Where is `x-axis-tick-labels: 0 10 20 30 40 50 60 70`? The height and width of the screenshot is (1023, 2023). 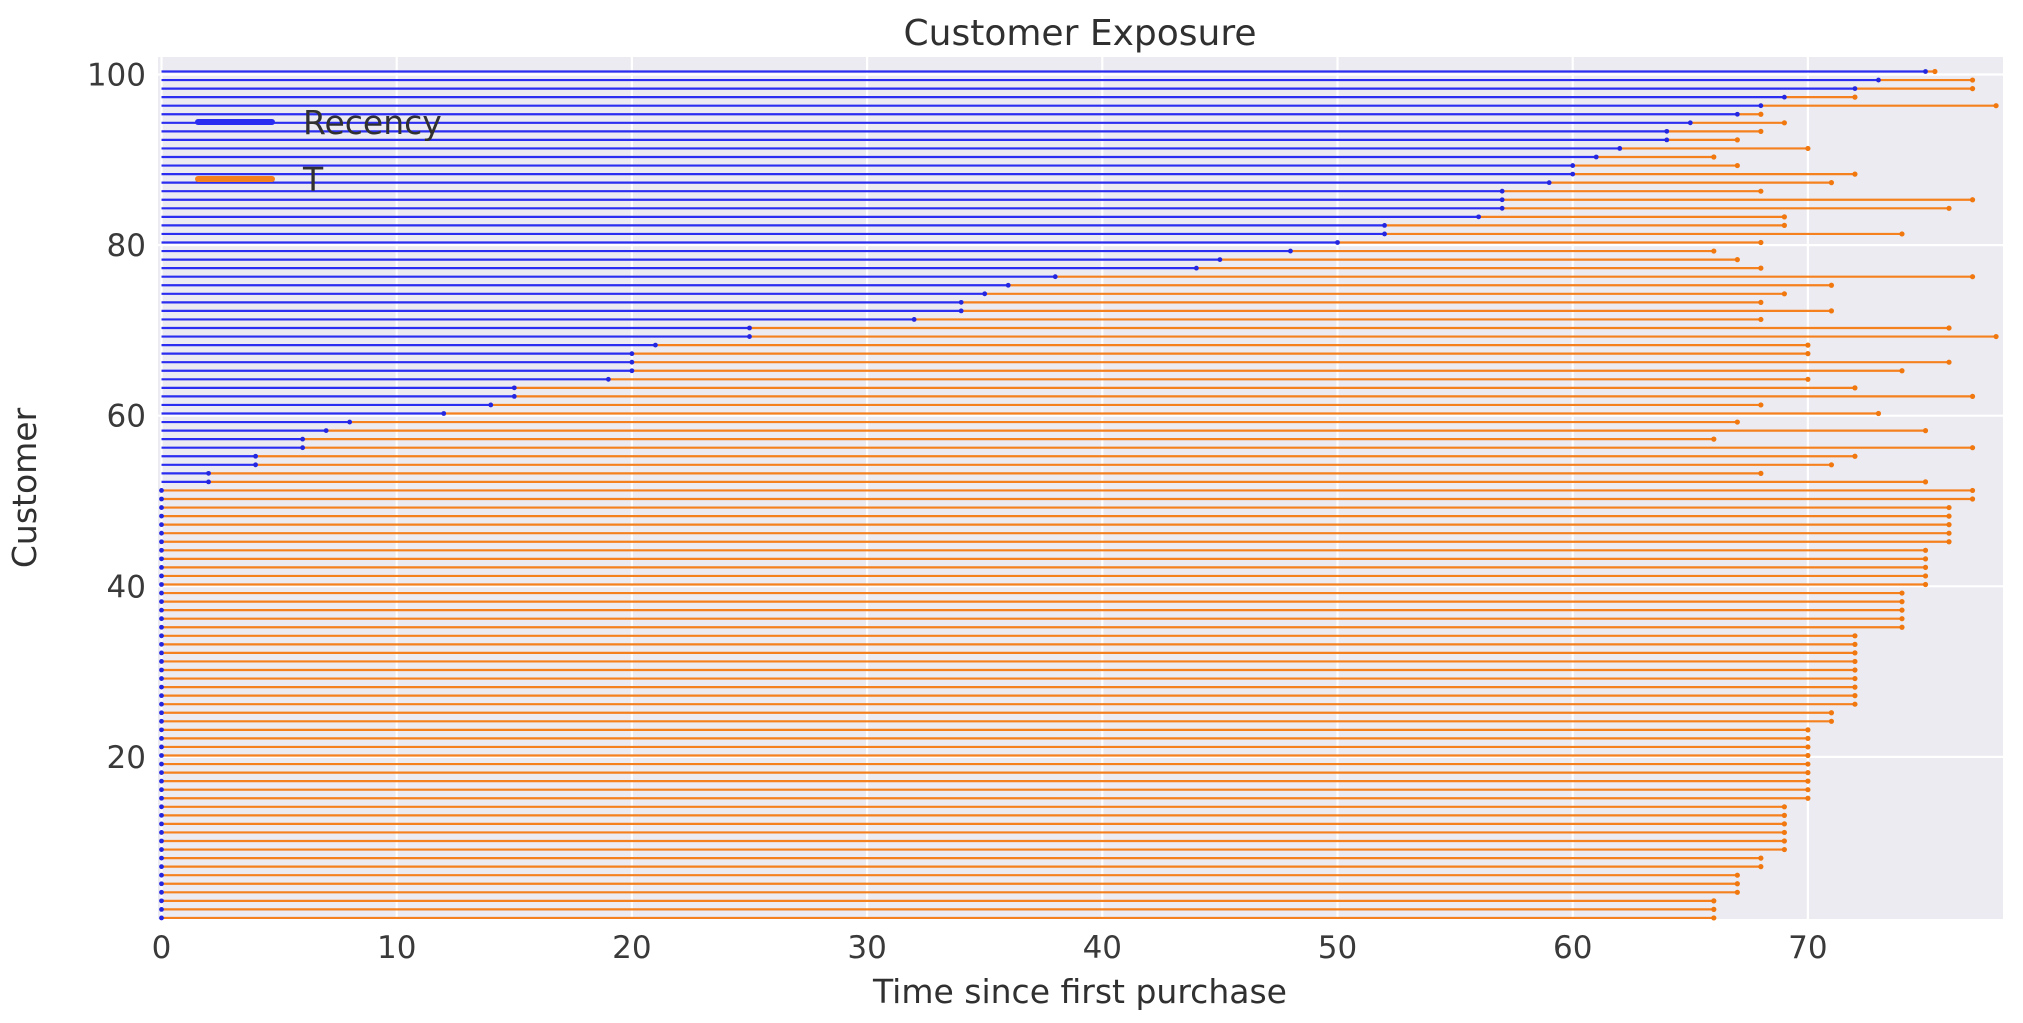 x-axis-tick-labels: 0 10 20 30 40 50 60 70 is located at coordinates (990, 948).